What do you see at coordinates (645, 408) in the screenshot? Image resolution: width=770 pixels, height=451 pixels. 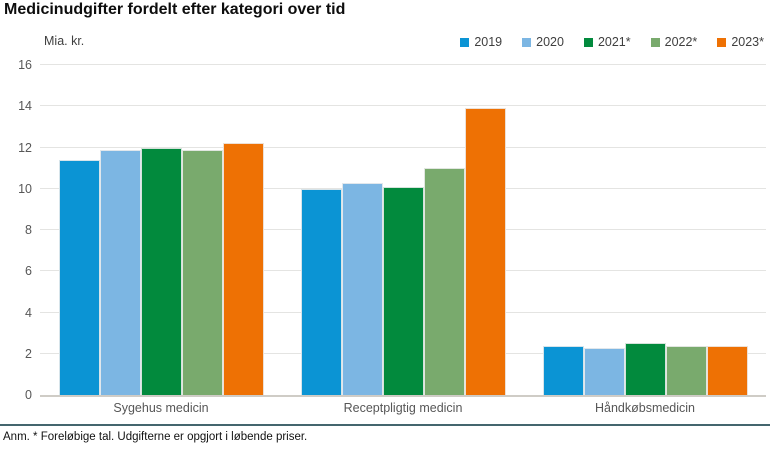 I see `x-axis-category-label: Håndkøbsmedicin` at bounding box center [645, 408].